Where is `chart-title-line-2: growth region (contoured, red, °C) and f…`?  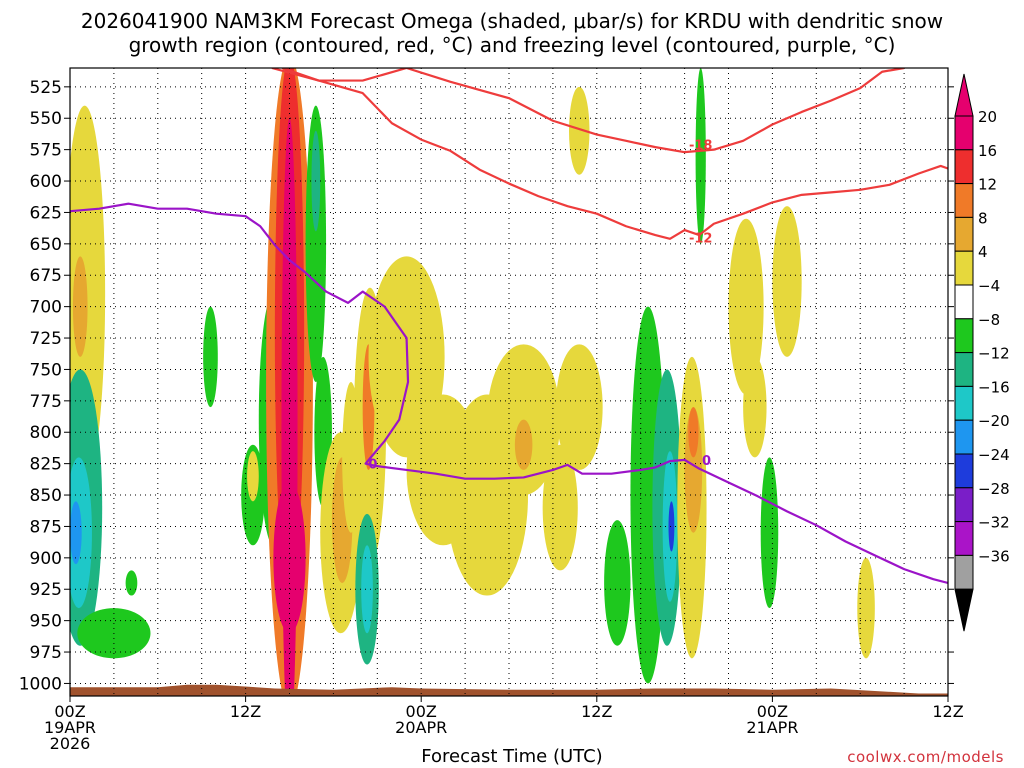
chart-title-line-2: growth region (contoured, red, °C) and f… is located at coordinates (512, 45).